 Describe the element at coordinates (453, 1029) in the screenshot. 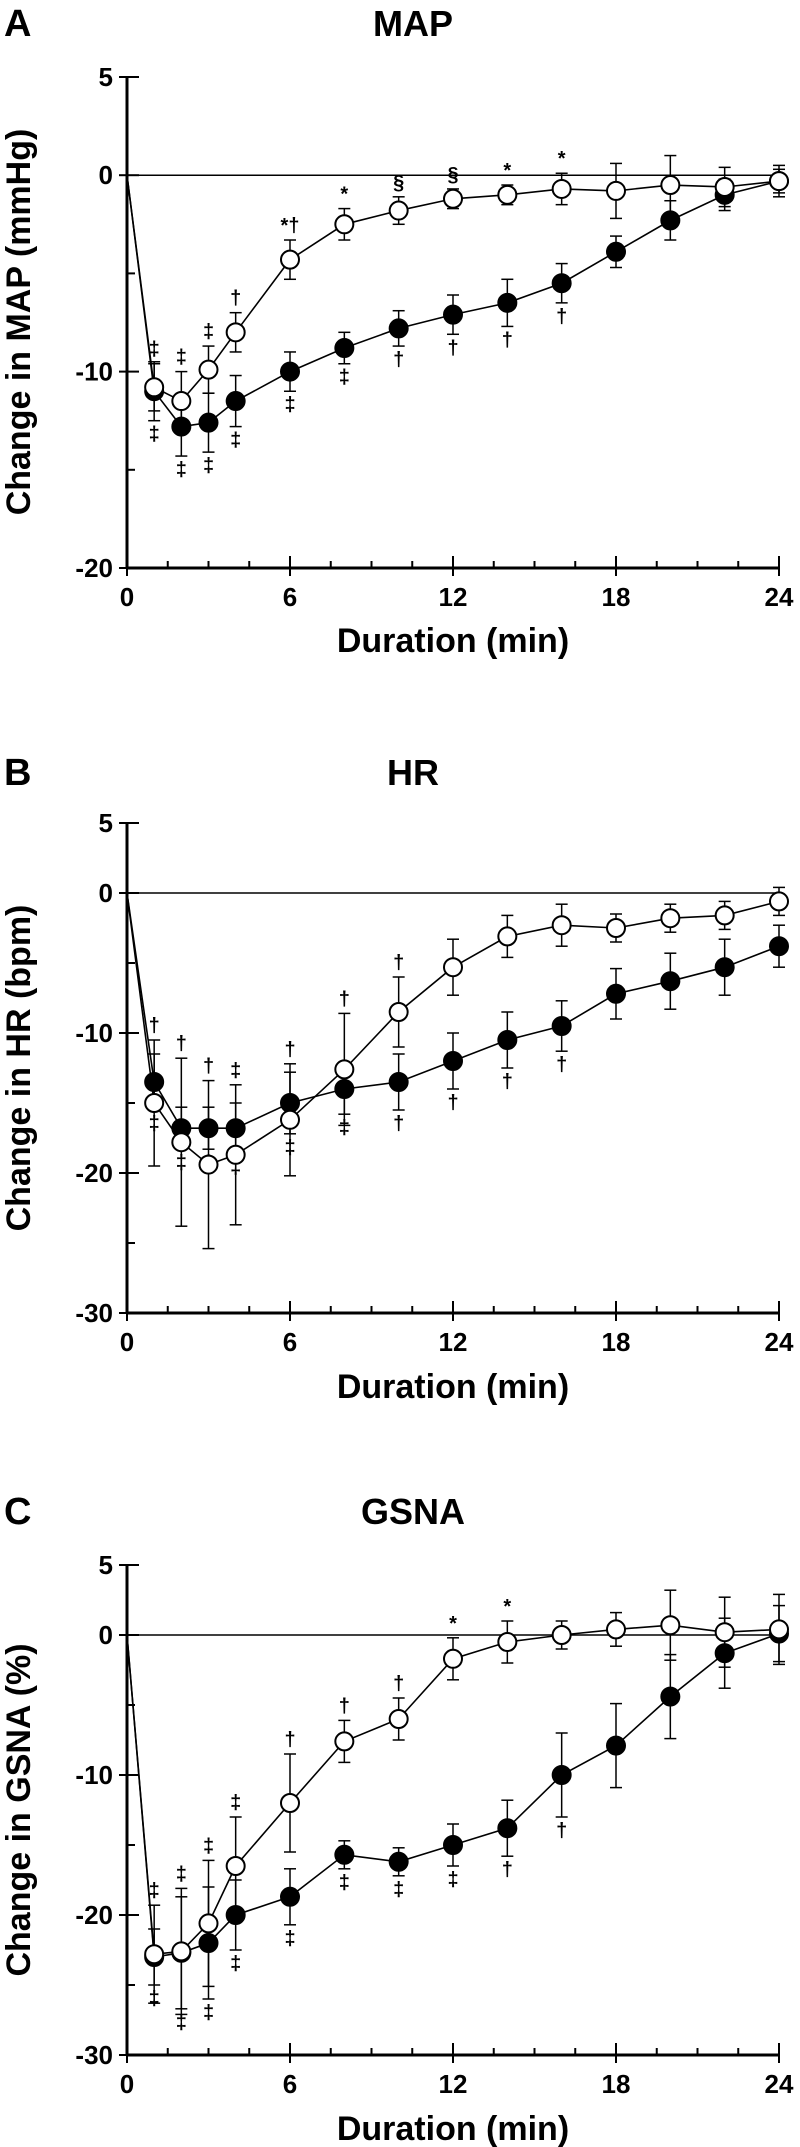

I see `series-line` at that location.